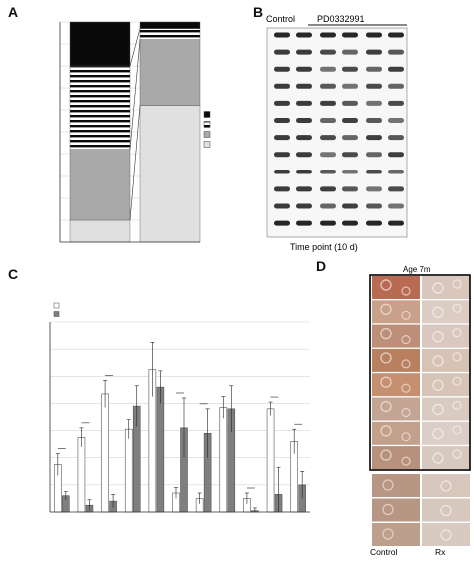  Describe the element at coordinates (13, 12) in the screenshot. I see `panel-label-a: A` at that location.